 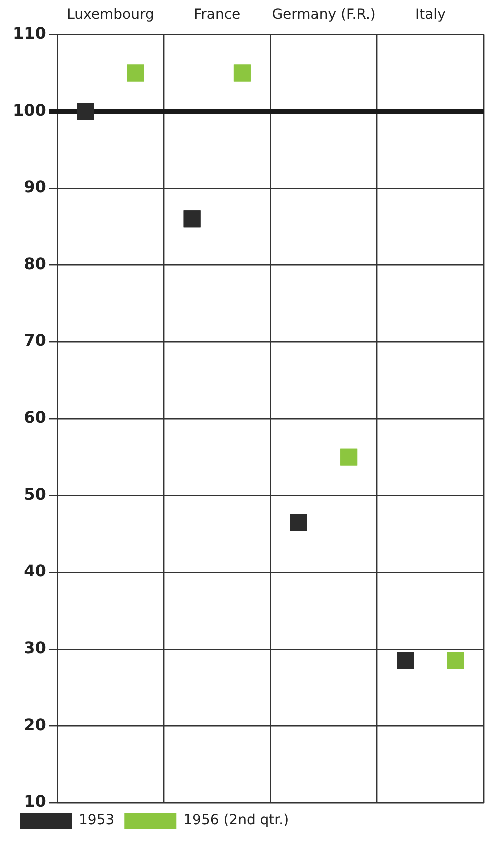 What do you see at coordinates (110, 15) in the screenshot?
I see `x-tick-label: Luxembourg` at bounding box center [110, 15].